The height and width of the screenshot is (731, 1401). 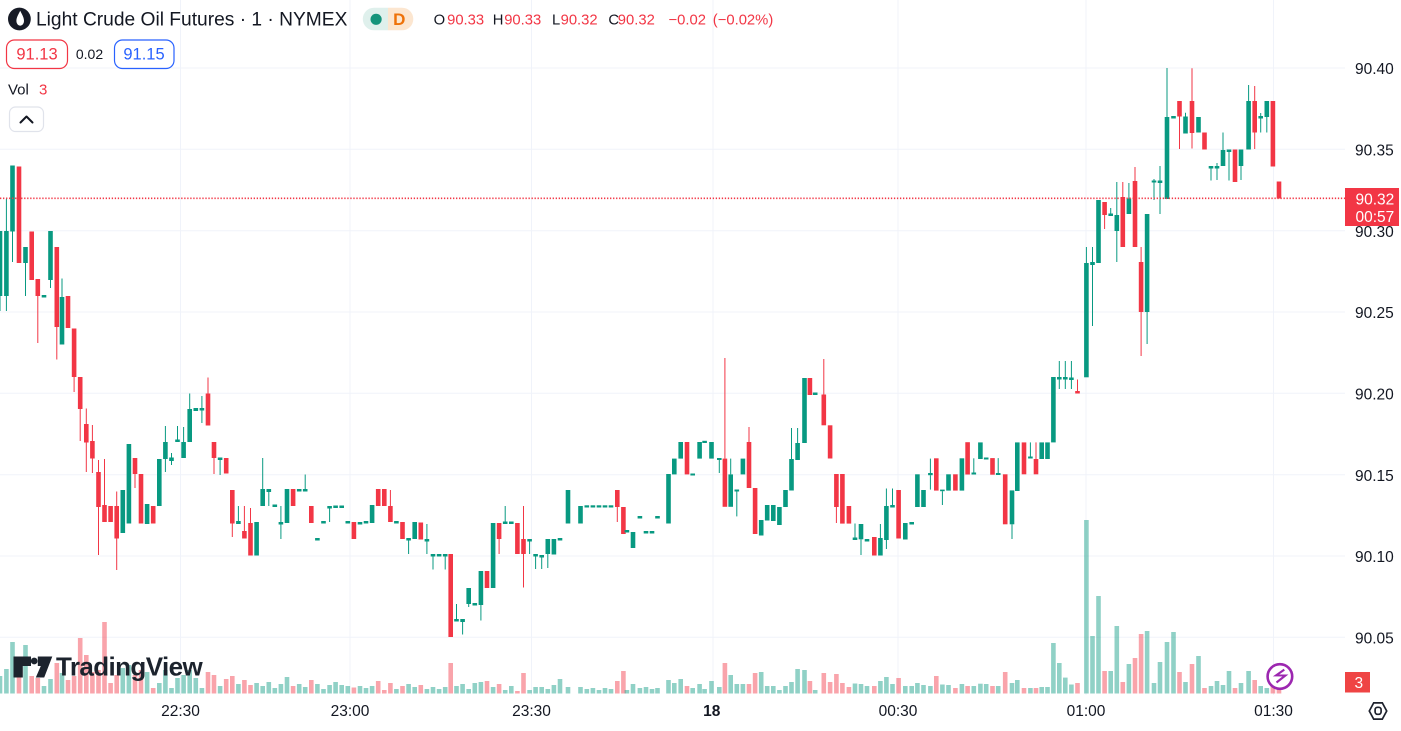 What do you see at coordinates (129, 667) in the screenshot?
I see `svg-text: TradingView` at bounding box center [129, 667].